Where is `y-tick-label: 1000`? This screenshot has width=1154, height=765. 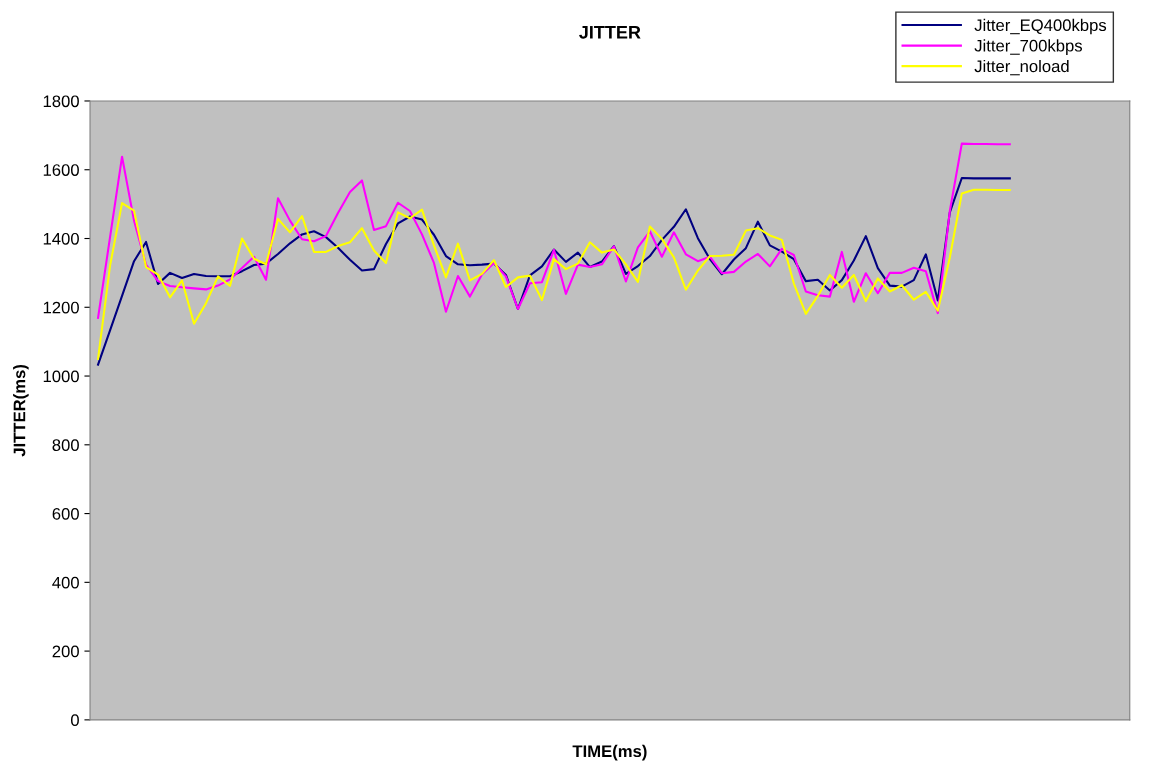
y-tick-label: 1000 is located at coordinates (61, 376).